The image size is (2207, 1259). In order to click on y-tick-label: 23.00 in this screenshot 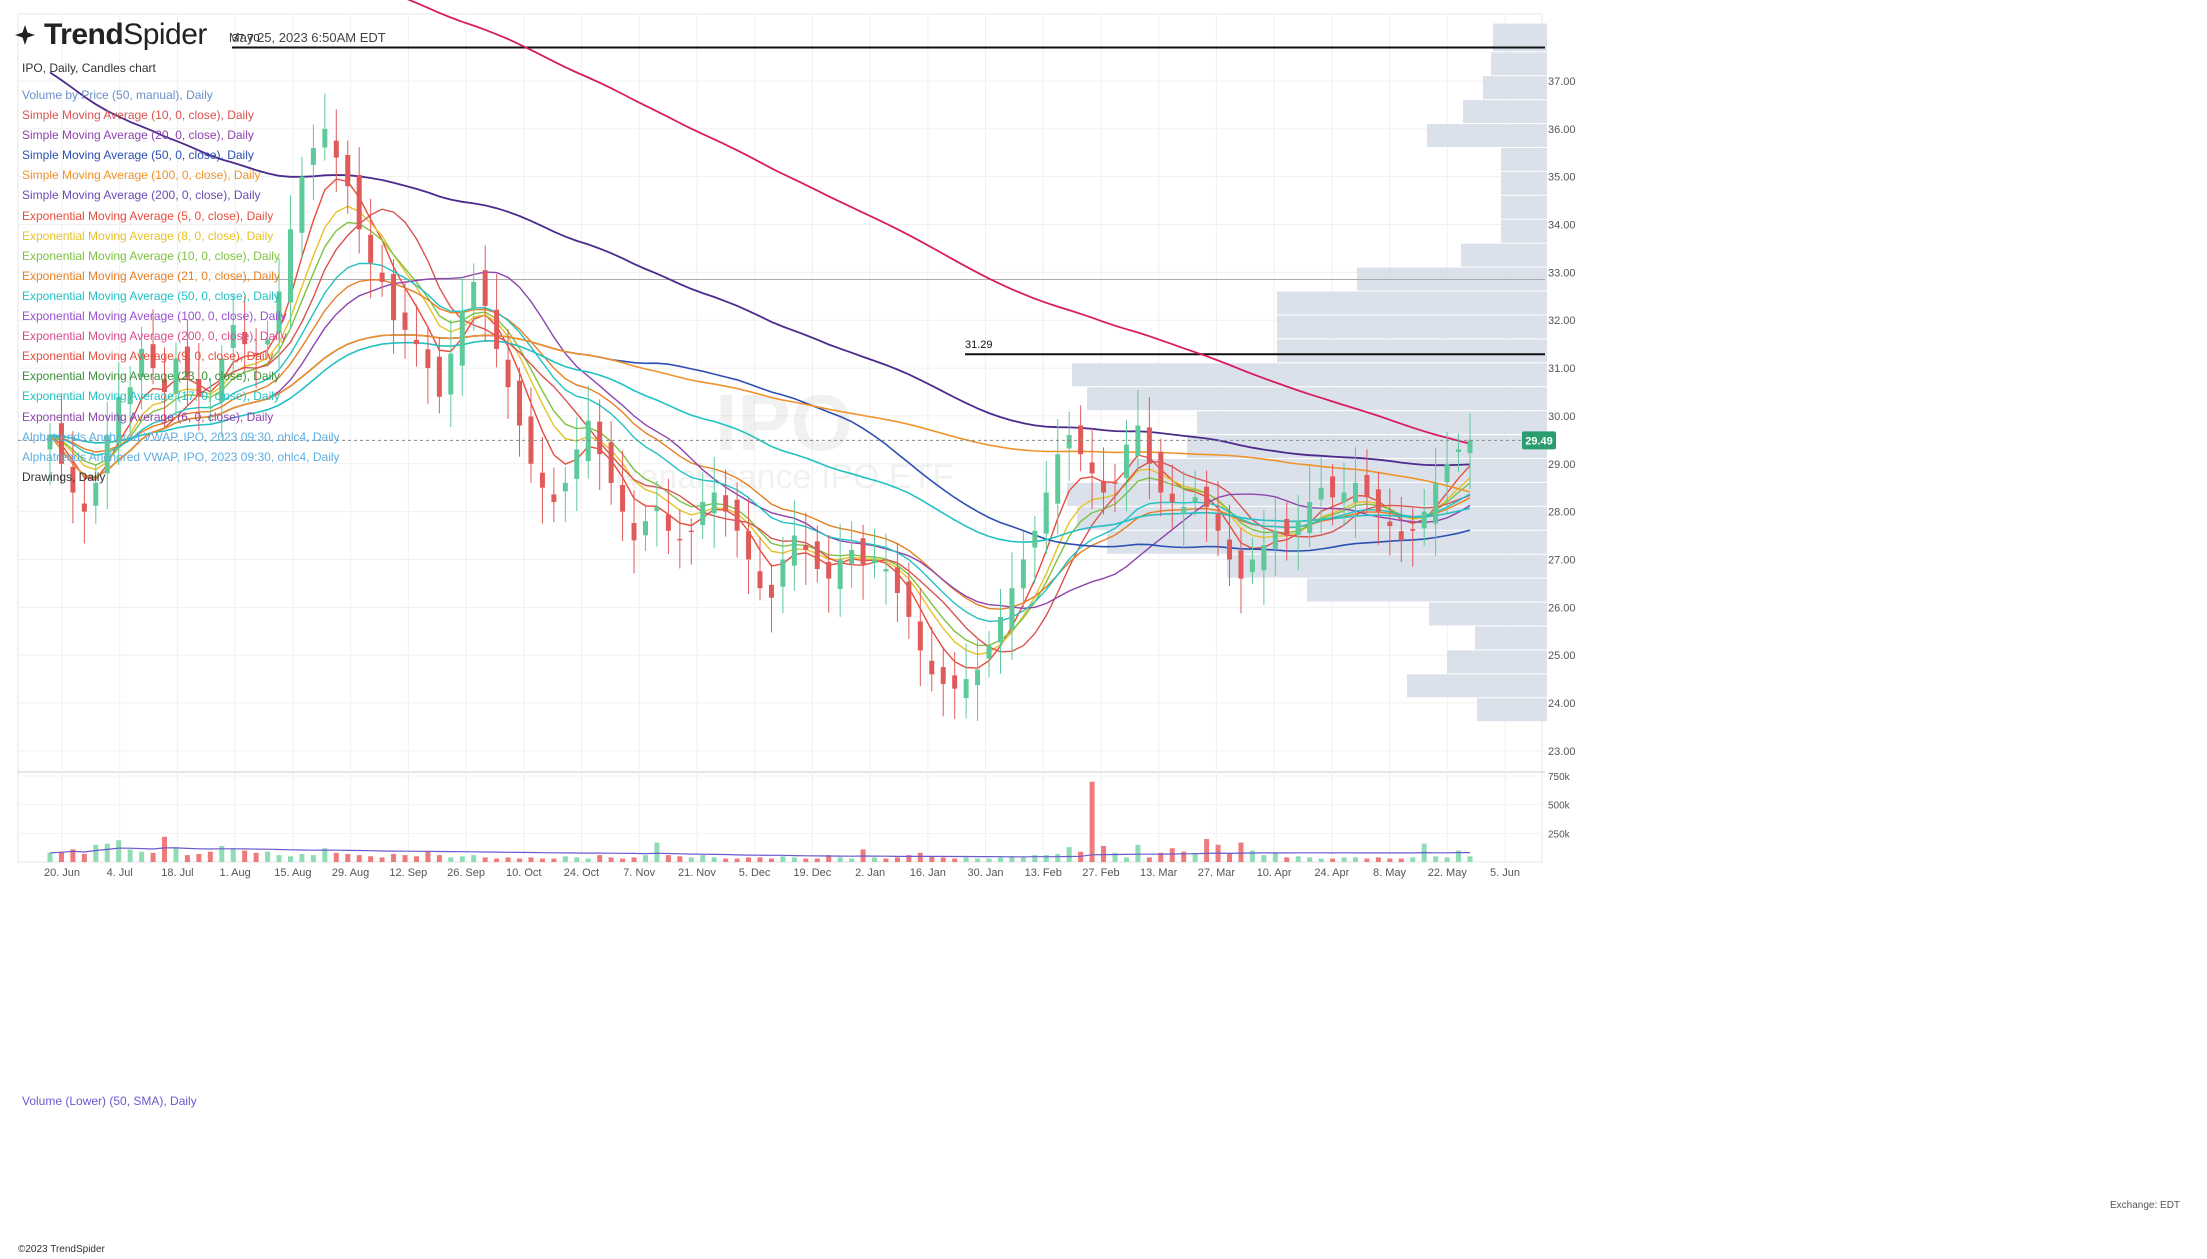, I will do `click(1562, 752)`.